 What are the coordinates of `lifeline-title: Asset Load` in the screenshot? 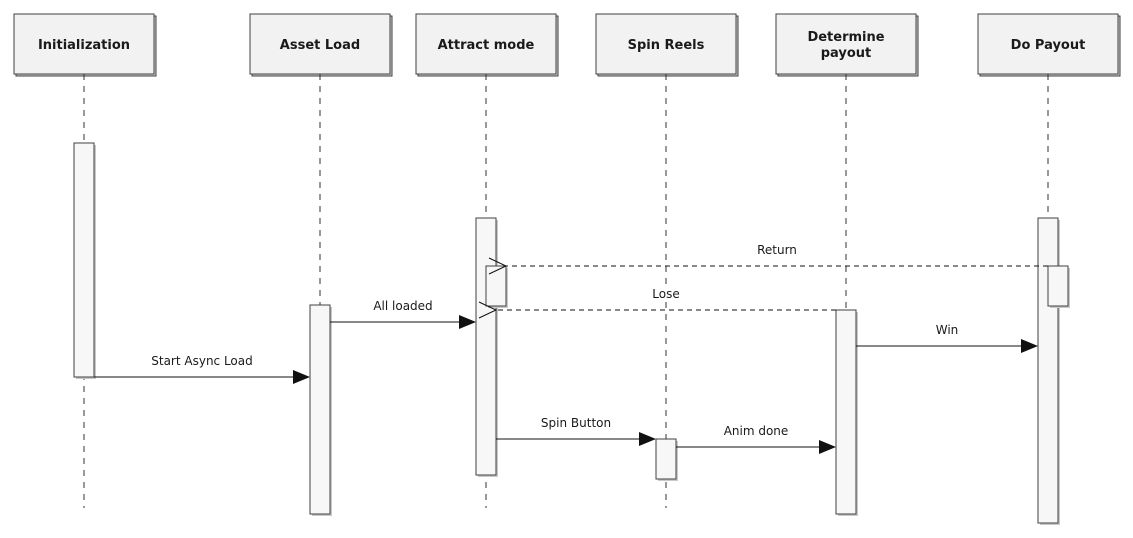 It's located at (320, 45).